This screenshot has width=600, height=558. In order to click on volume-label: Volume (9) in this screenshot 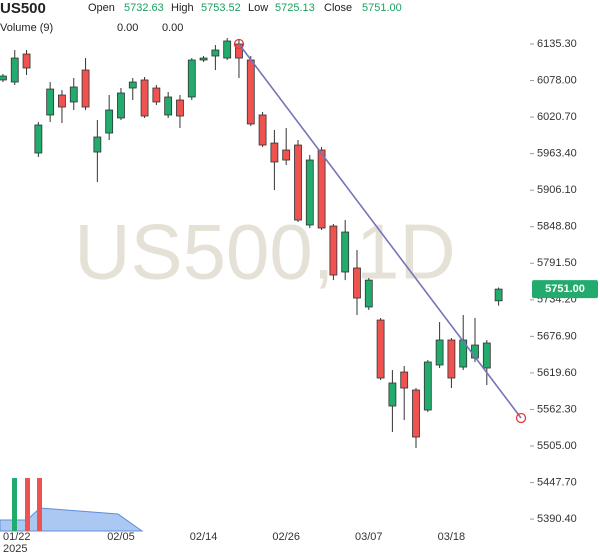, I will do `click(26, 28)`.